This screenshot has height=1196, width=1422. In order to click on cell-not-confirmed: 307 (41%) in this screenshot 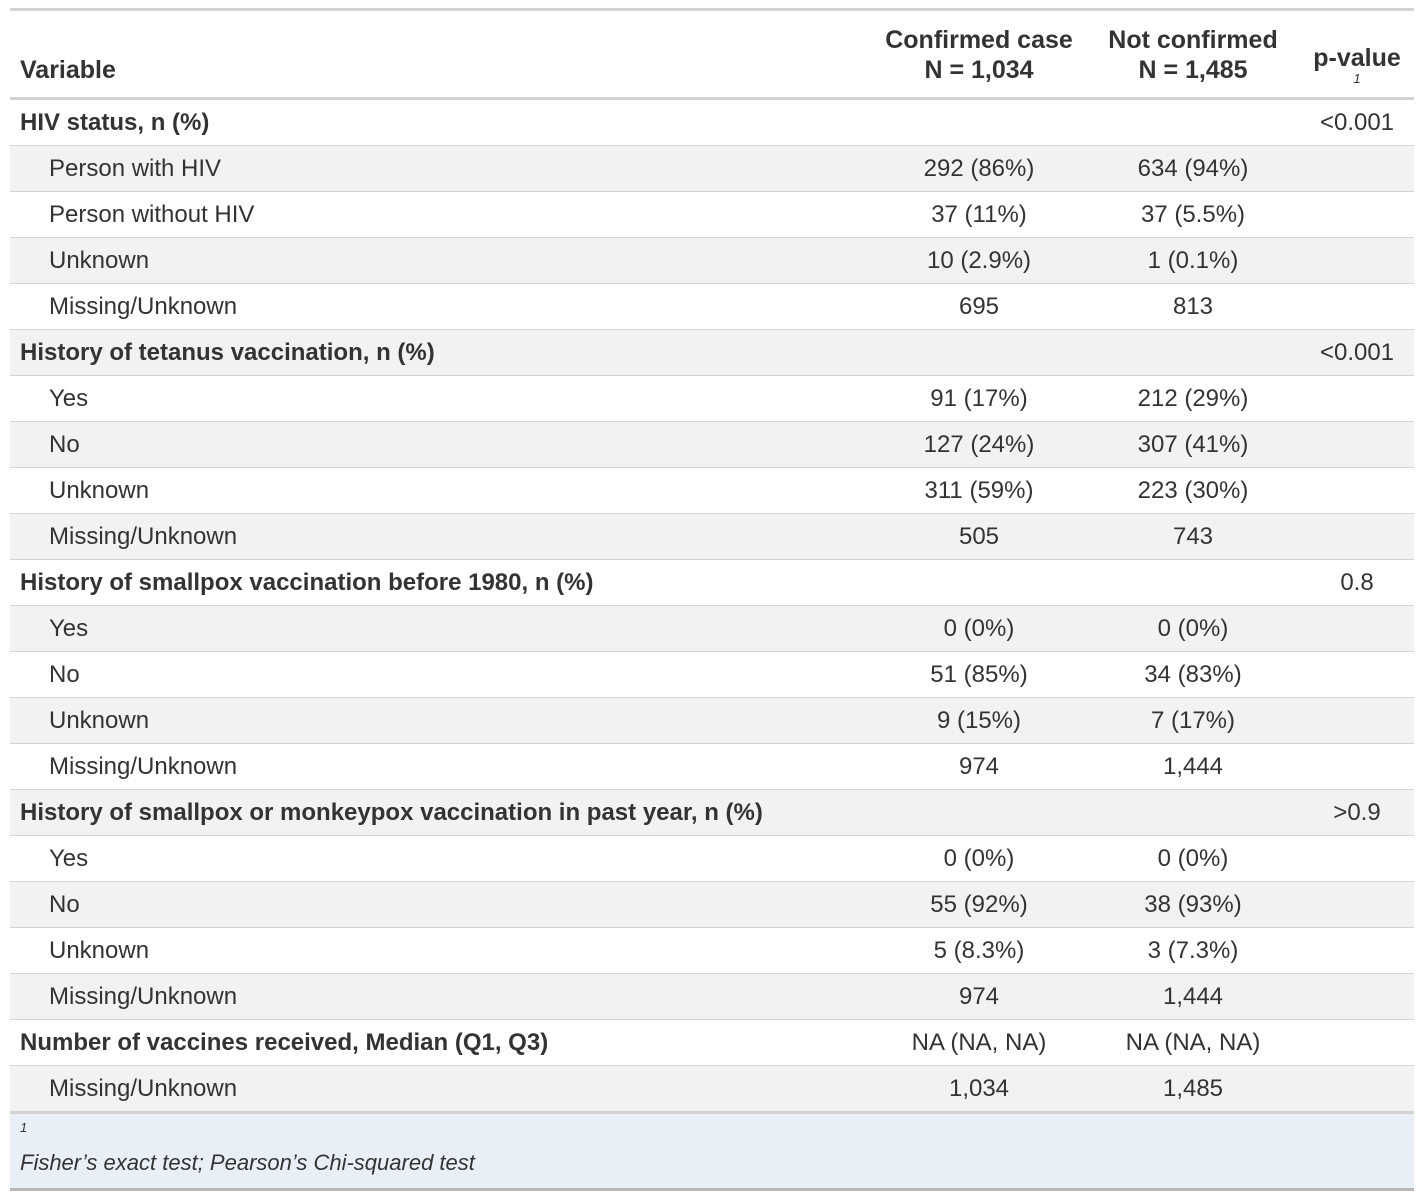, I will do `click(1193, 444)`.